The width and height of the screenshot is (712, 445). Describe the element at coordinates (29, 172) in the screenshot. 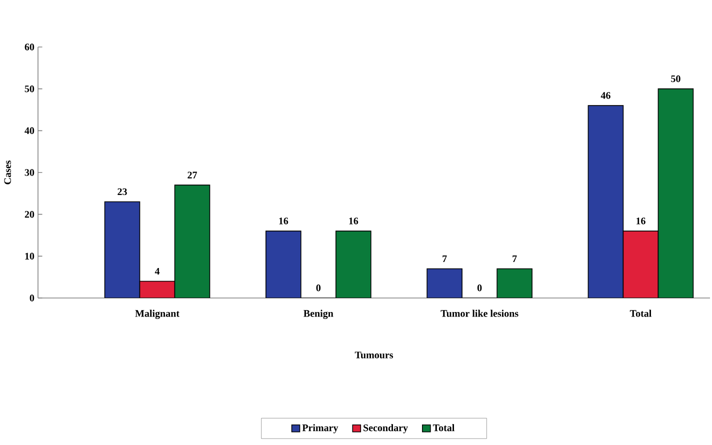

I see `y-tick-label: 30` at that location.